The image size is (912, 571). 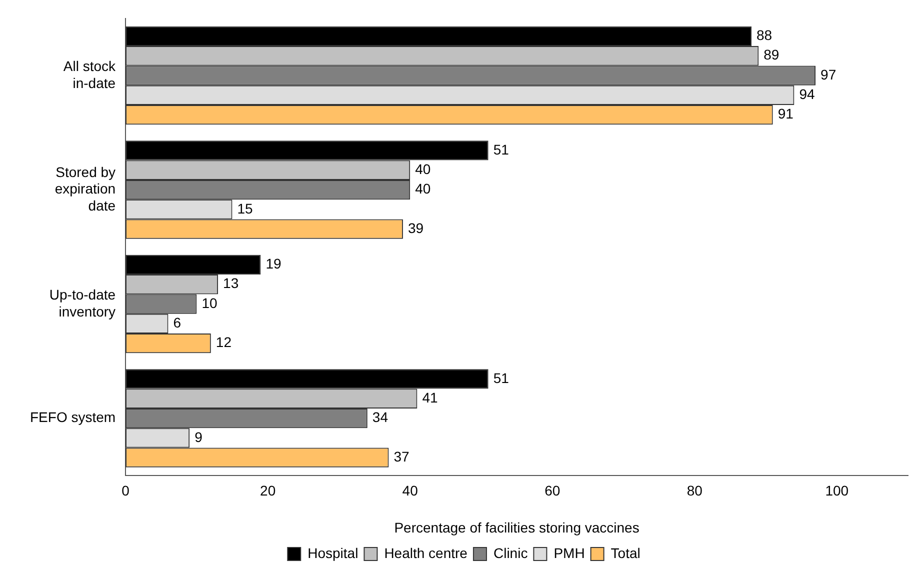 What do you see at coordinates (268, 490) in the screenshot?
I see `x-tick-label: 20` at bounding box center [268, 490].